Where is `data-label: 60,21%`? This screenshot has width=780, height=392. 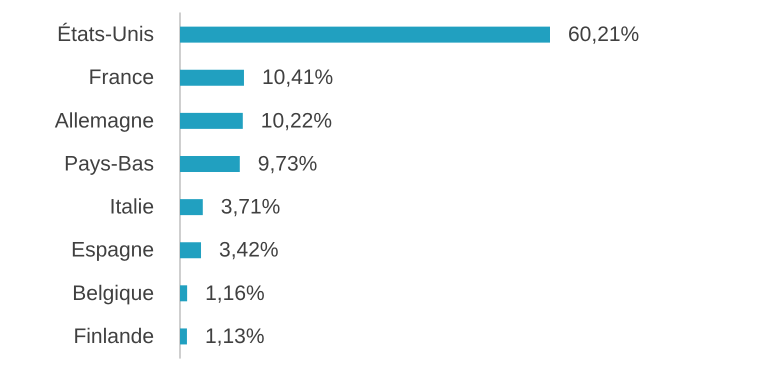
data-label: 60,21% is located at coordinates (604, 34).